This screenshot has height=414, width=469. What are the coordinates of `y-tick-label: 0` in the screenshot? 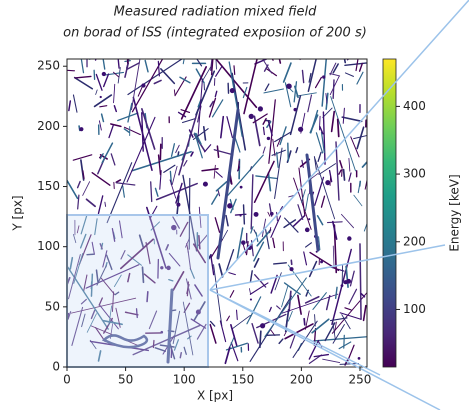 It's located at (56, 367).